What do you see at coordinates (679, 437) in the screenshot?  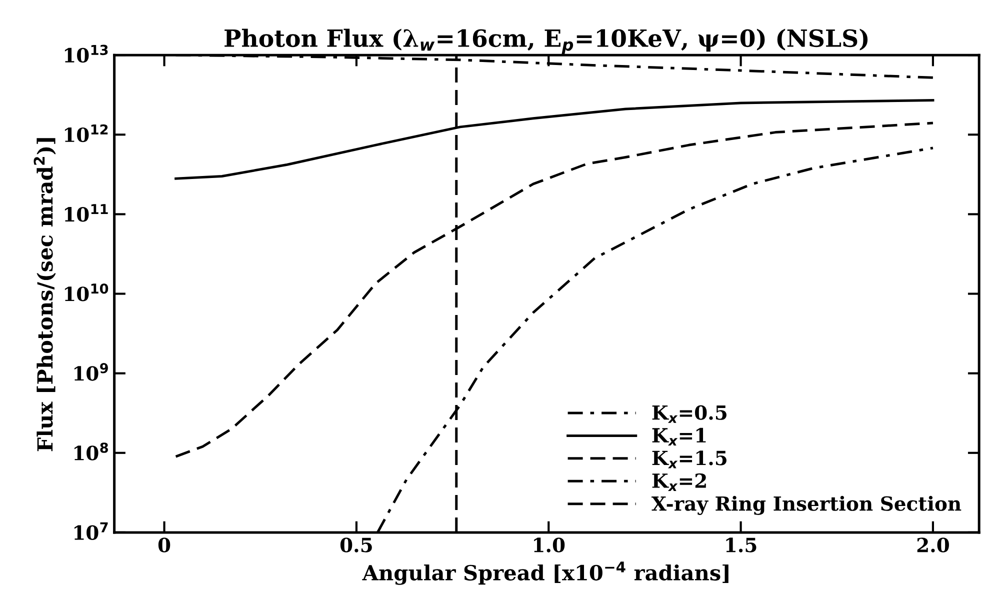 I see `legend-label: K$_{x}$=1` at bounding box center [679, 437].